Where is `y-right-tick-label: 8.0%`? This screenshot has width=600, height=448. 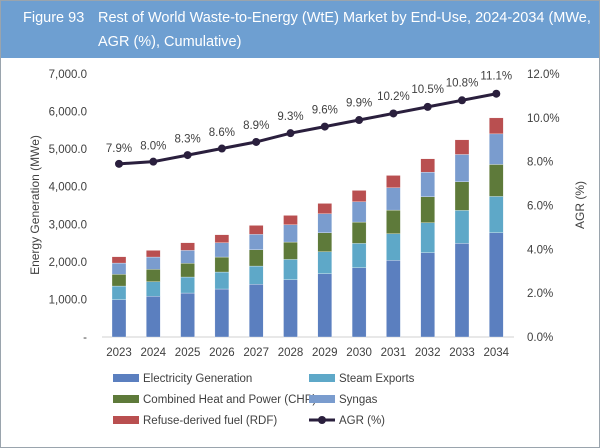 y-right-tick-label: 8.0% is located at coordinates (540, 163).